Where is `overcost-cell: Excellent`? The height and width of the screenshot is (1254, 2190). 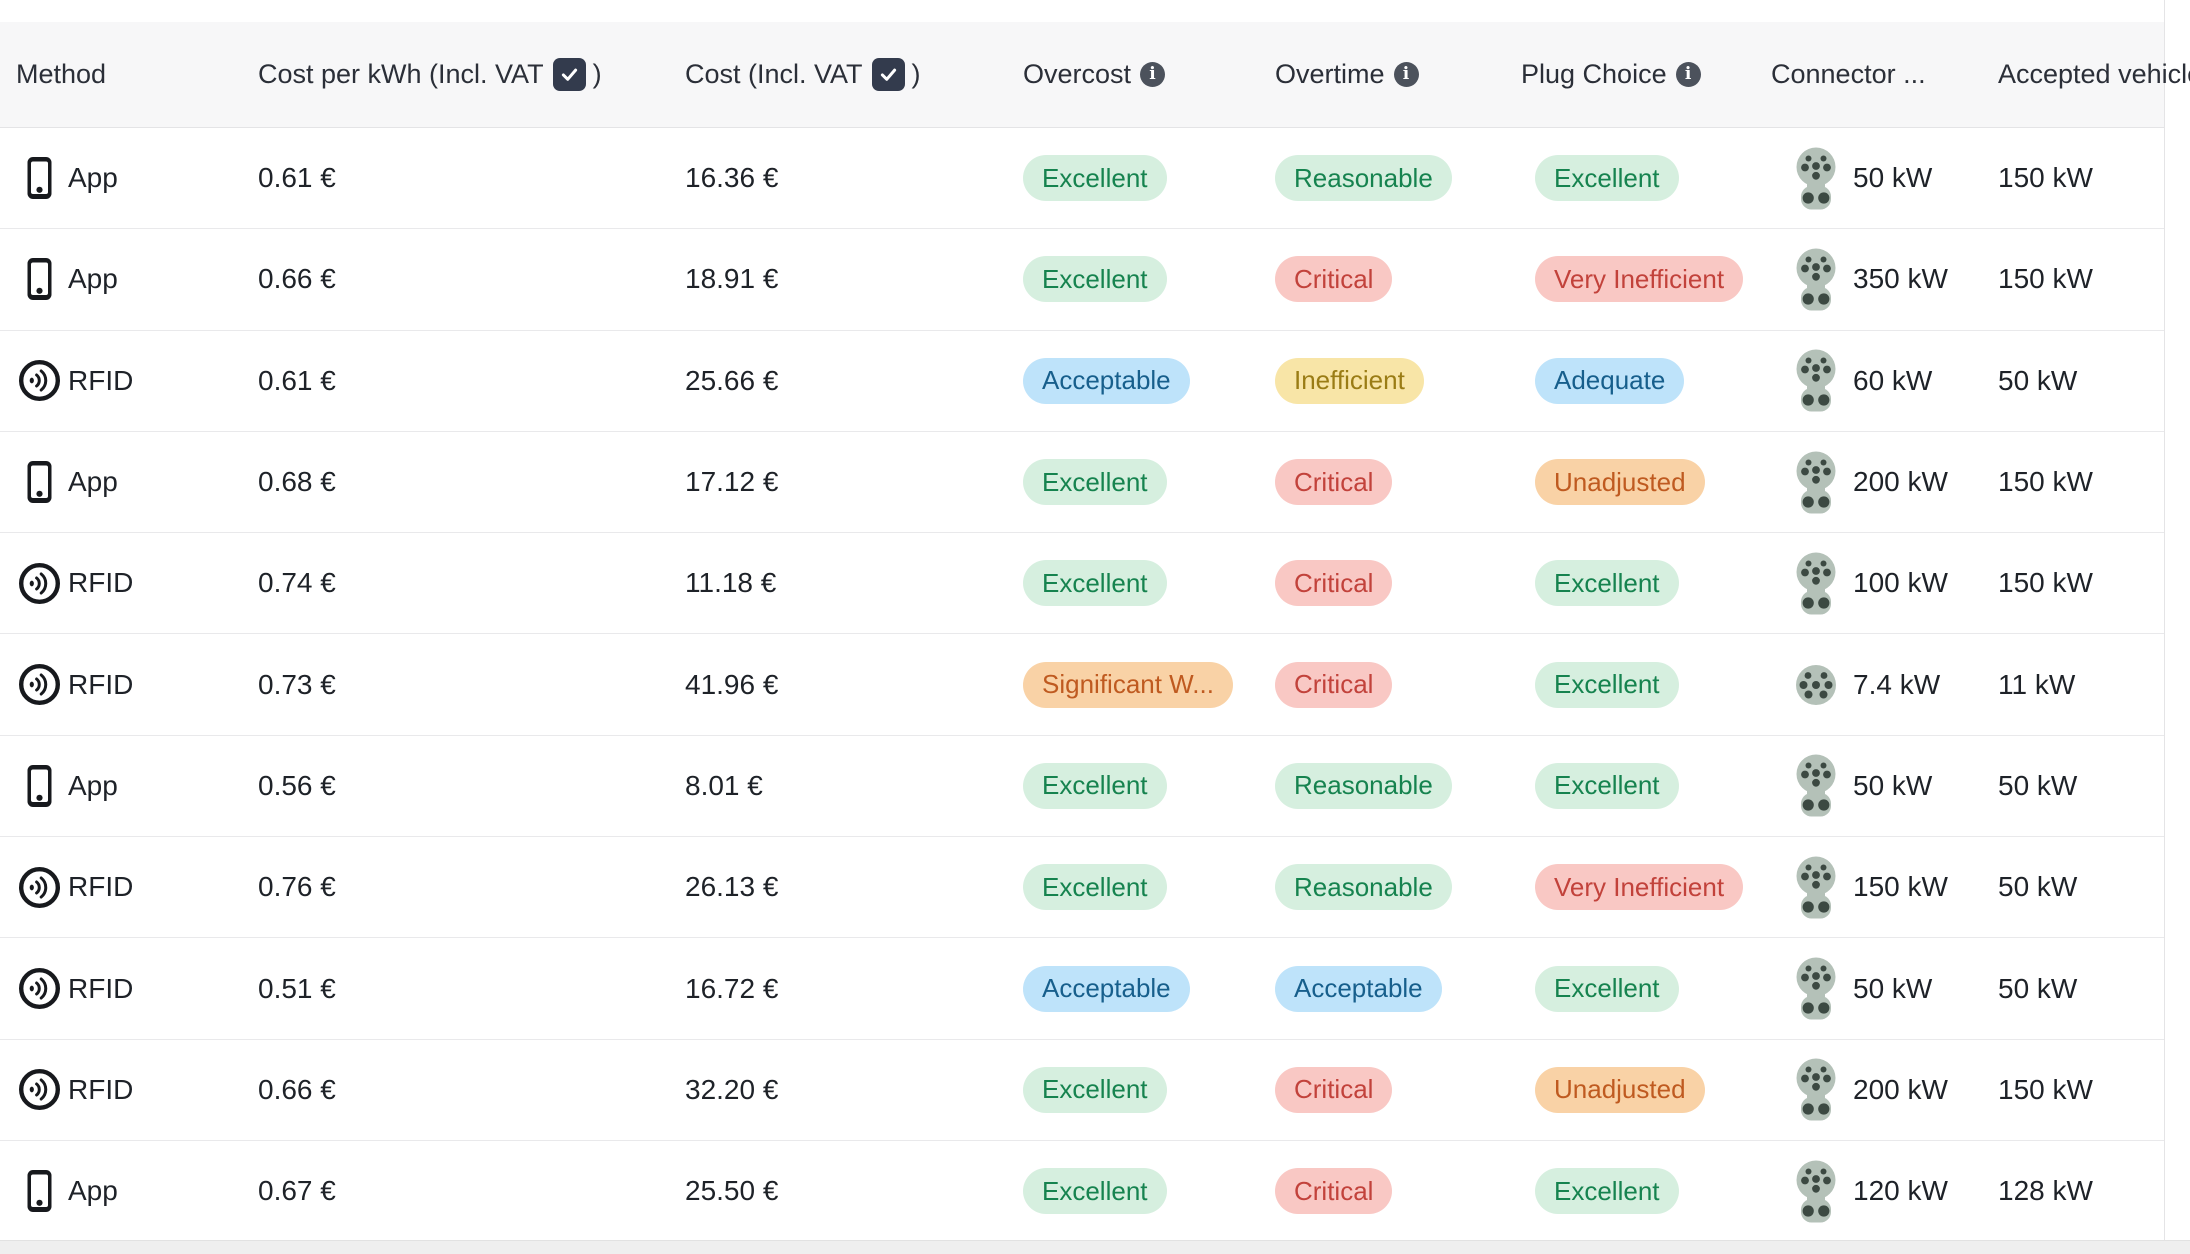
overcost-cell: Excellent is located at coordinates (1149, 887).